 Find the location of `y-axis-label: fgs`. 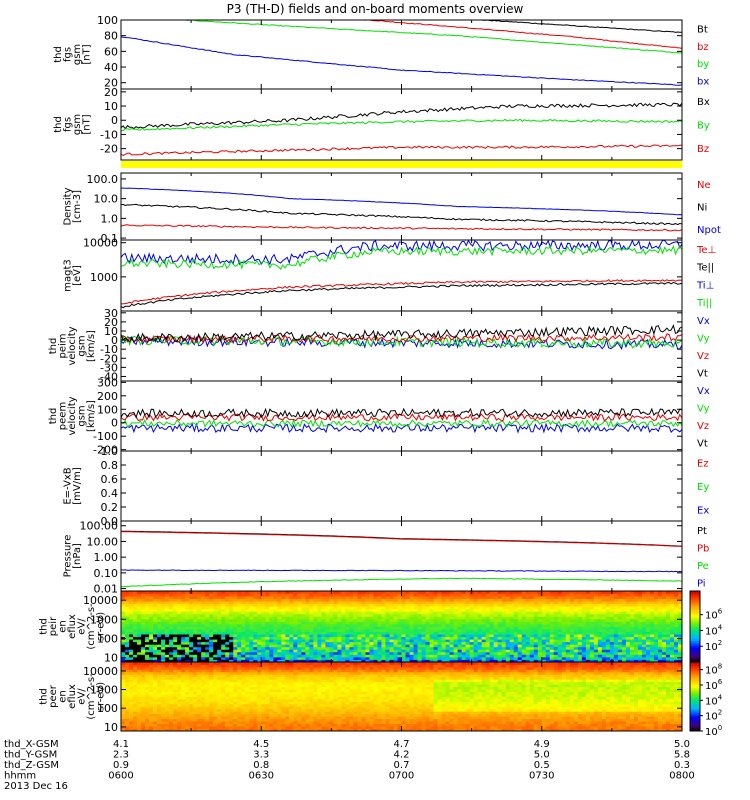

y-axis-label: fgs is located at coordinates (67, 54).